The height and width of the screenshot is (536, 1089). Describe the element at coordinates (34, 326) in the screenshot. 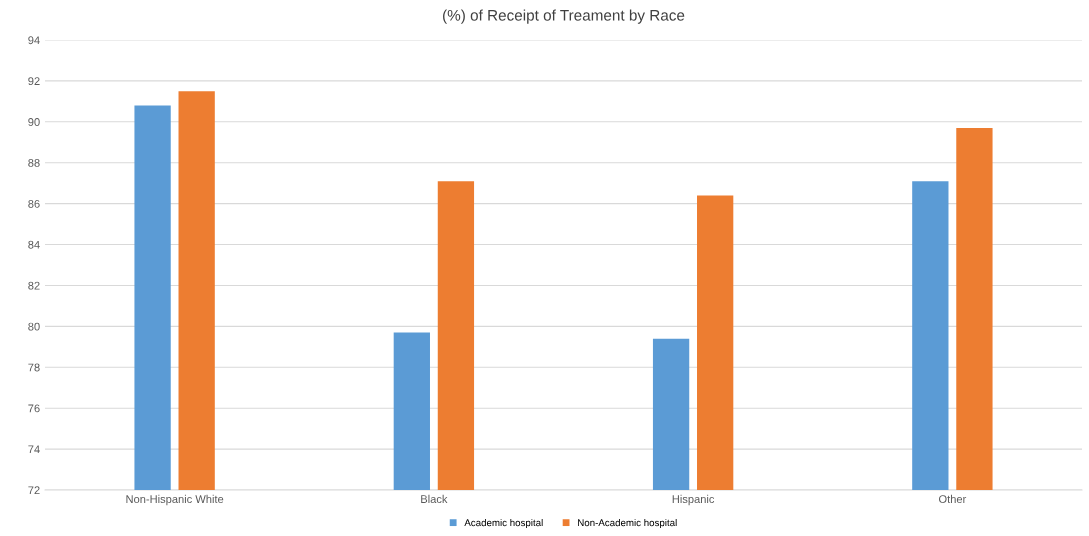

I see `y-tick-label: 80` at that location.